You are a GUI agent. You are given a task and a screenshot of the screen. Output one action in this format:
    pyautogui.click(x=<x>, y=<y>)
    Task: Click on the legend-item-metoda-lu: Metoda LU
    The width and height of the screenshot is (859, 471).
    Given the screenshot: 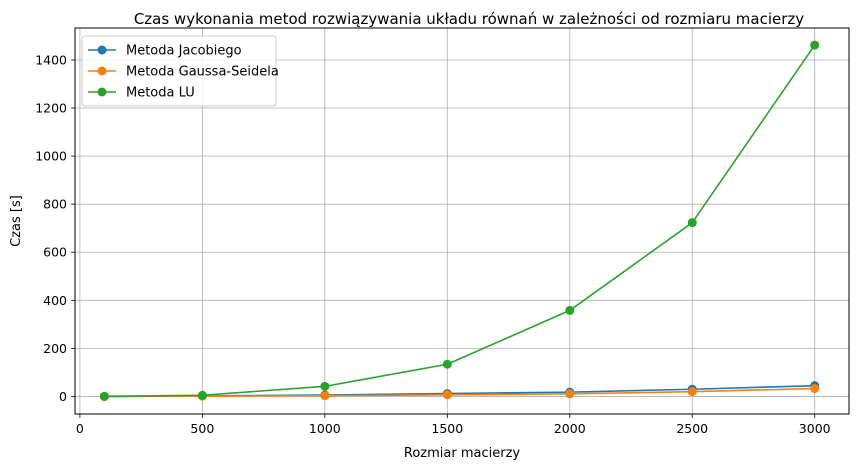 What is the action you would take?
    pyautogui.click(x=141, y=93)
    